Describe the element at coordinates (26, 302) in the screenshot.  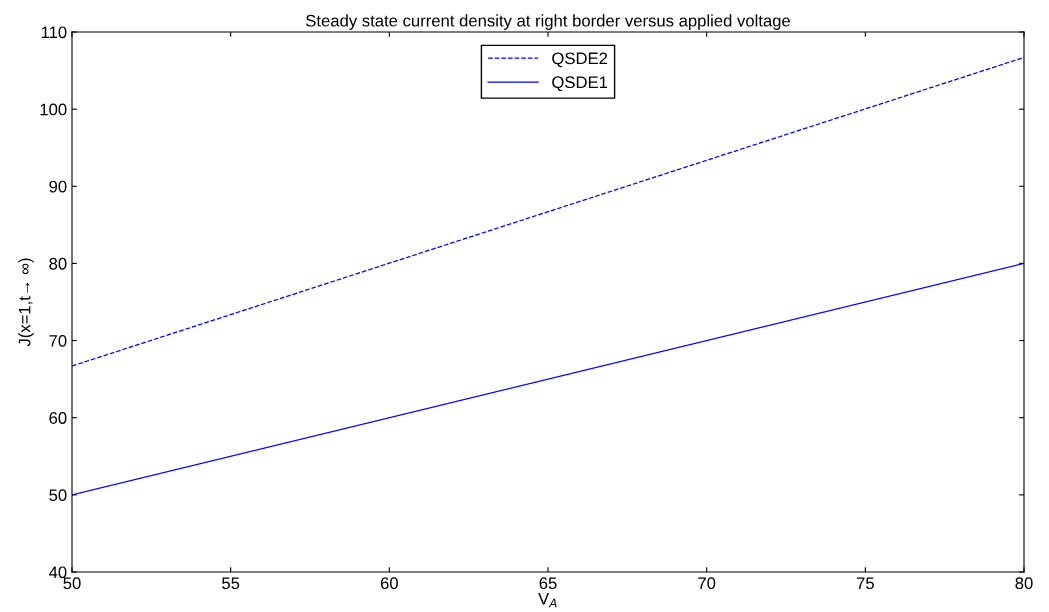
I see `y-axis-title: J(x=1,t→ ∞)` at that location.